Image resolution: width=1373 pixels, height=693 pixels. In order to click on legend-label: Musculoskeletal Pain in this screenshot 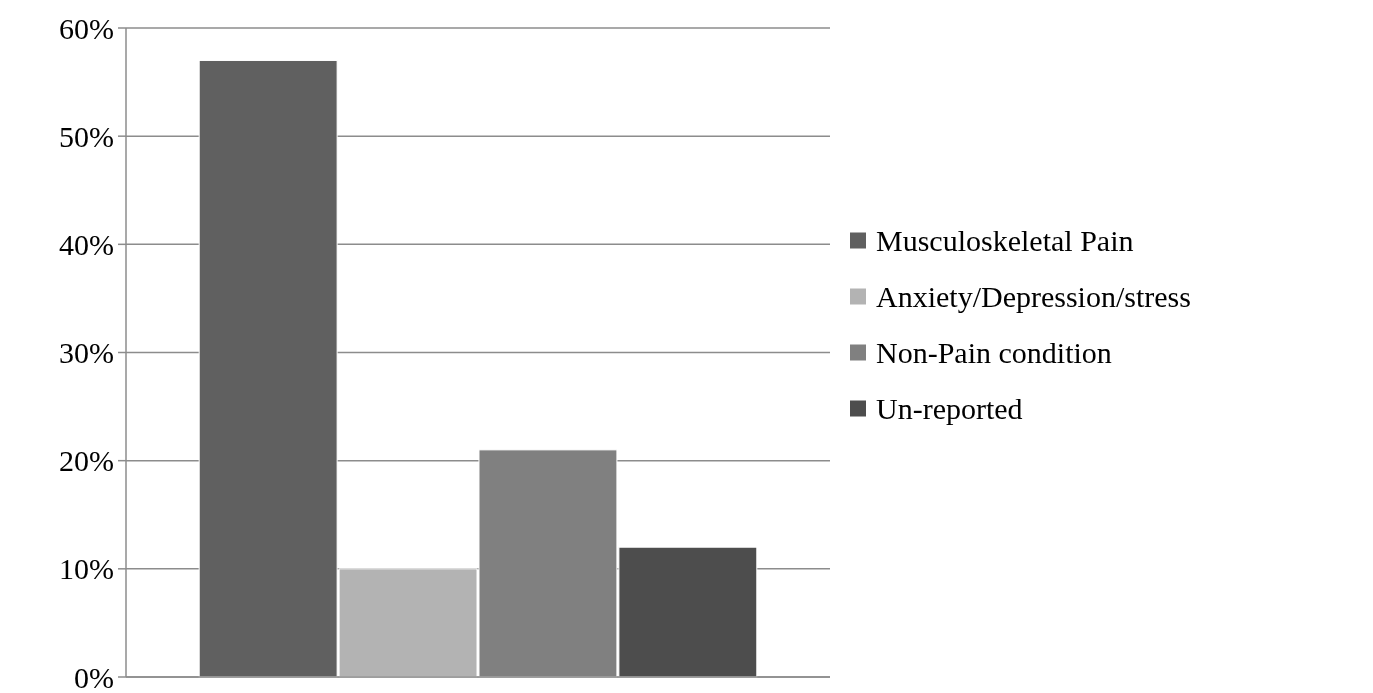, I will do `click(1005, 240)`.